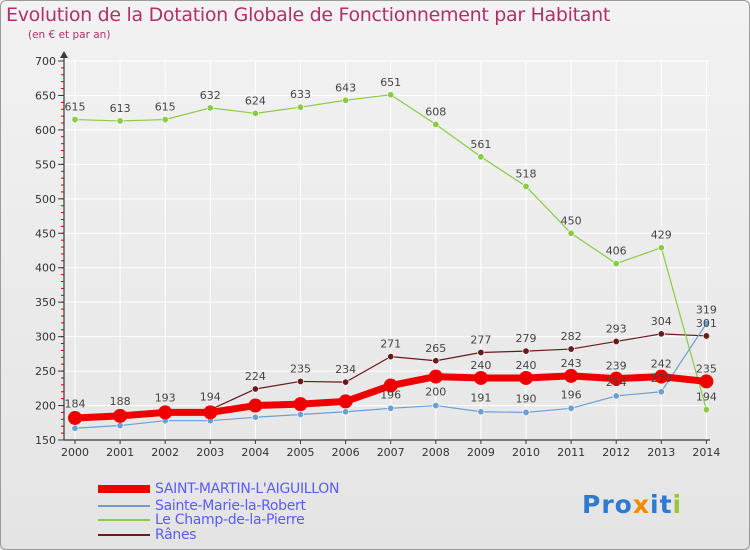 The height and width of the screenshot is (550, 750). Describe the element at coordinates (165, 397) in the screenshot. I see `data-label: 193` at that location.